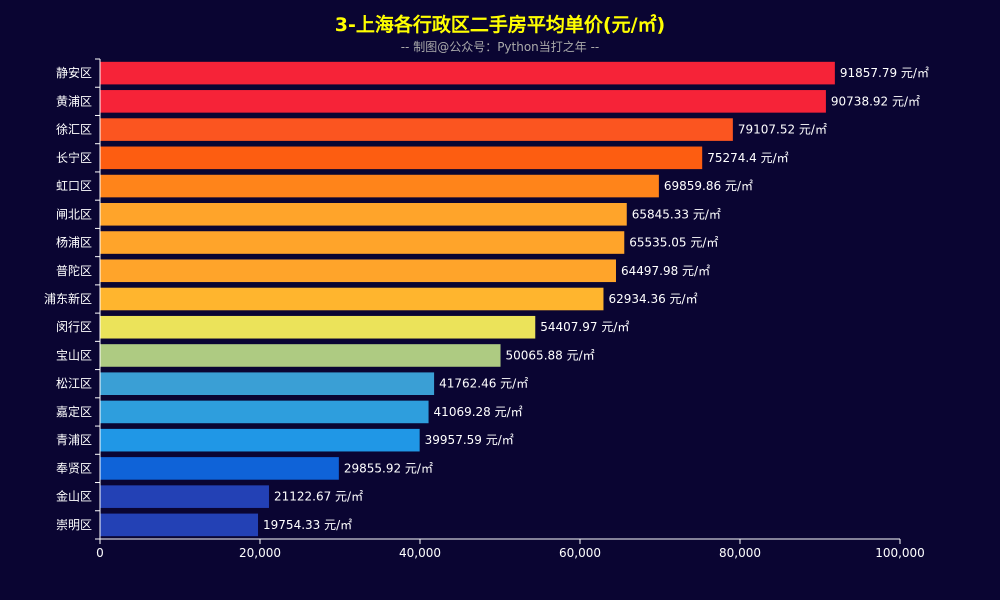  Describe the element at coordinates (74, 270) in the screenshot. I see `y-tick-label: 普陀区` at that location.